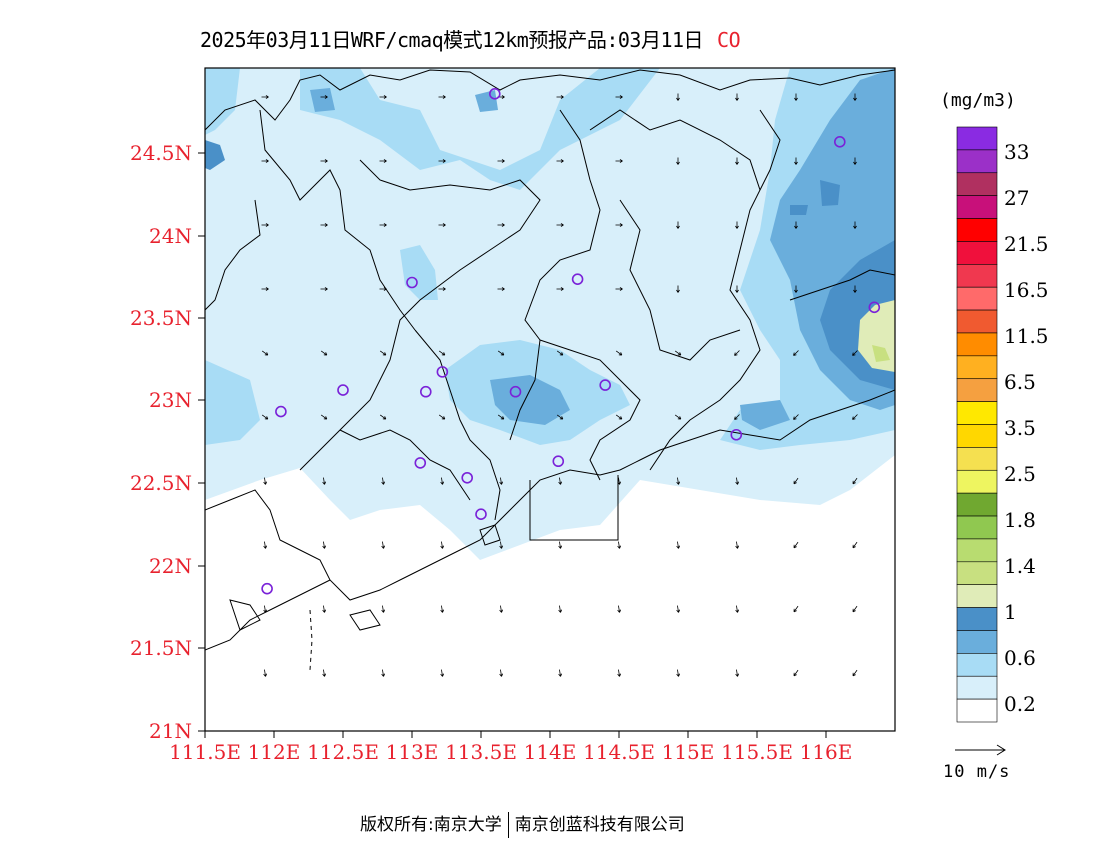 The height and width of the screenshot is (850, 1100). I want to click on colorbar-label: 0.6, so click(1020, 658).